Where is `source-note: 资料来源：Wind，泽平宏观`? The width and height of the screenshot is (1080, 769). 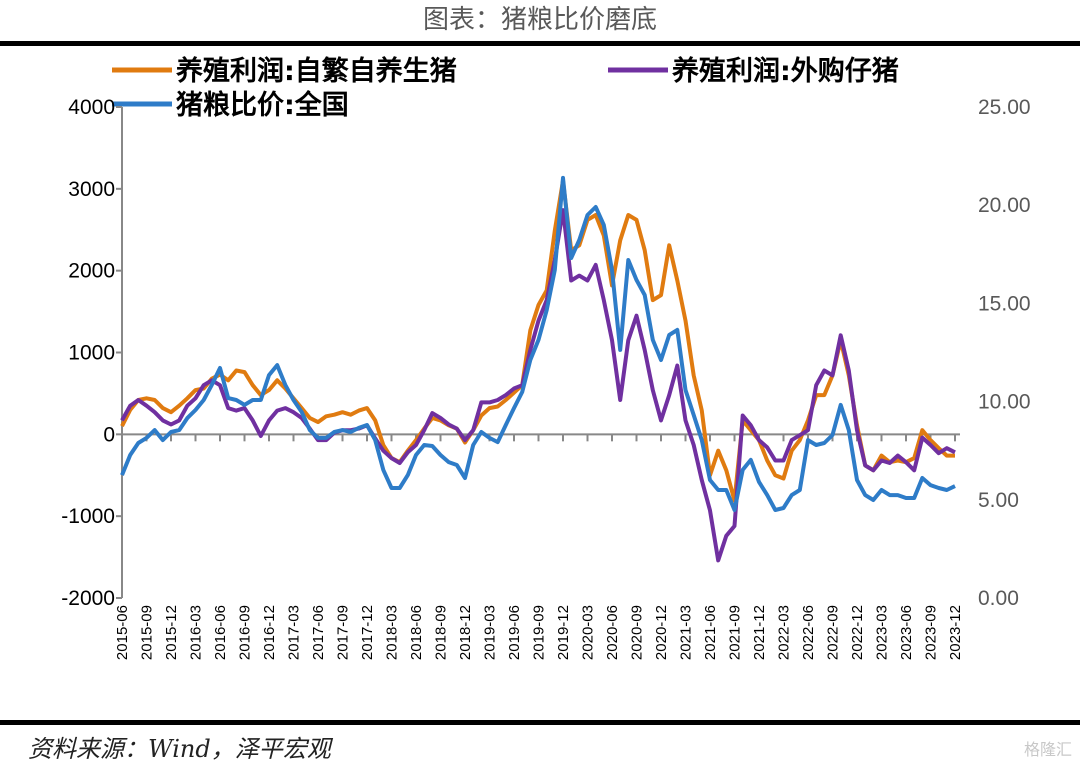
source-note: 资料来源：Wind，泽平宏观 is located at coordinates (181, 749).